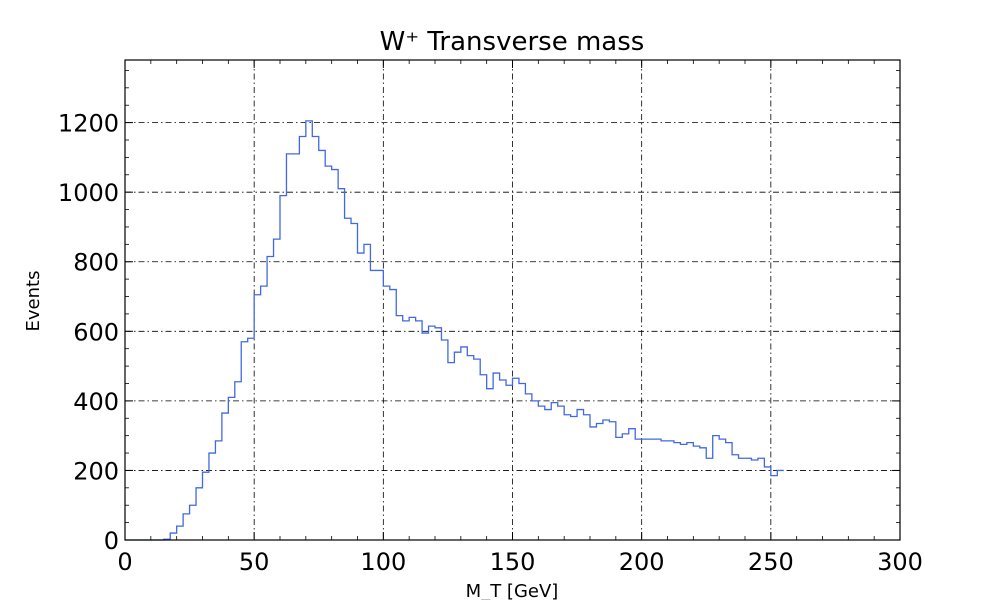 The height and width of the screenshot is (600, 1000). What do you see at coordinates (111, 541) in the screenshot?
I see `y-tick-label: 0` at bounding box center [111, 541].